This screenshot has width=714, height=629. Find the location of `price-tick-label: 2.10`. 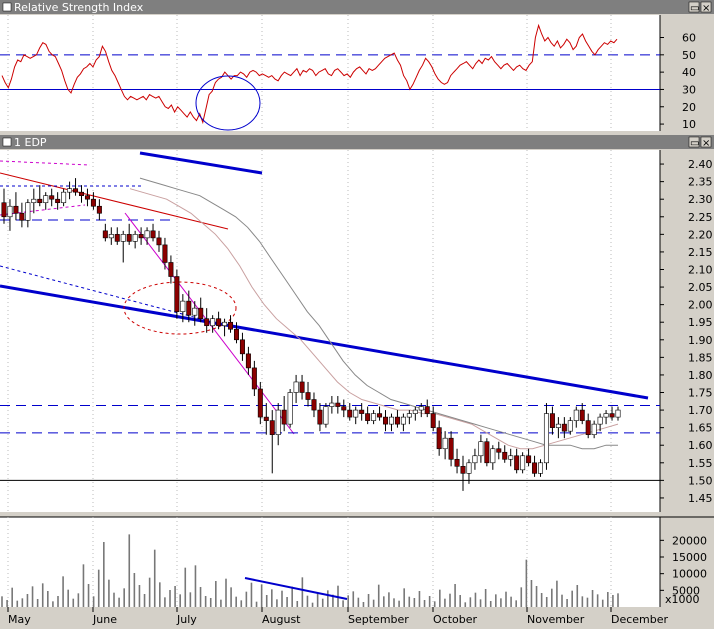

price-tick-label: 2.10 is located at coordinates (700, 269).